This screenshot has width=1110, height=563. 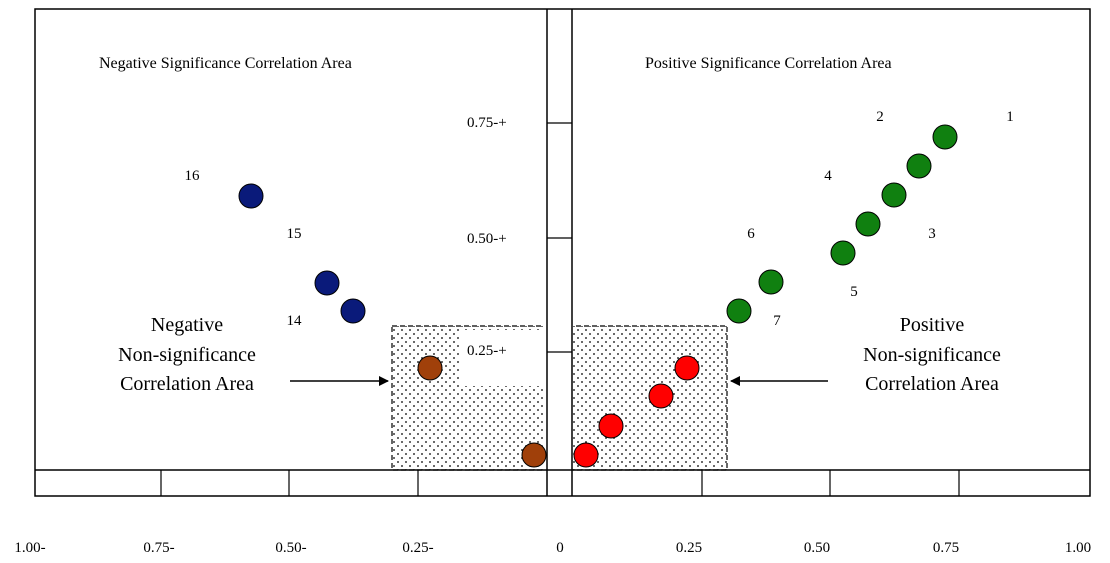 I want to click on x-label-5: 0.25, so click(x=689, y=548).